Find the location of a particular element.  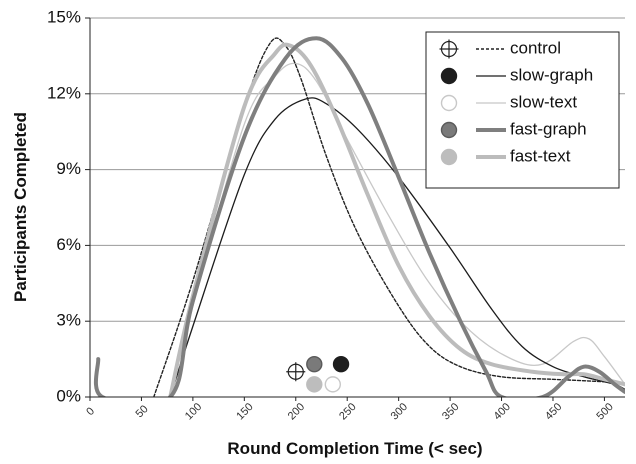

legend-label-control: control is located at coordinates (535, 47).